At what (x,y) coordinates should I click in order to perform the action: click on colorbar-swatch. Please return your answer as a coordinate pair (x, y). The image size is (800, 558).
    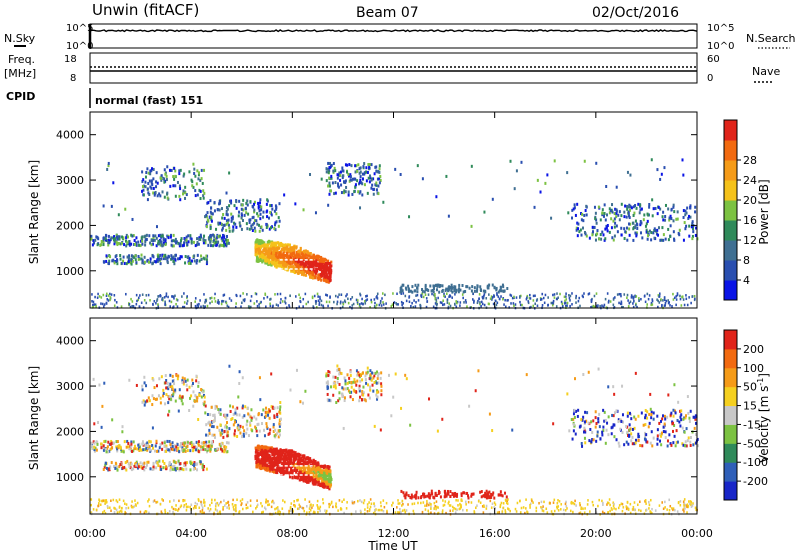
    Looking at the image, I should click on (730, 290).